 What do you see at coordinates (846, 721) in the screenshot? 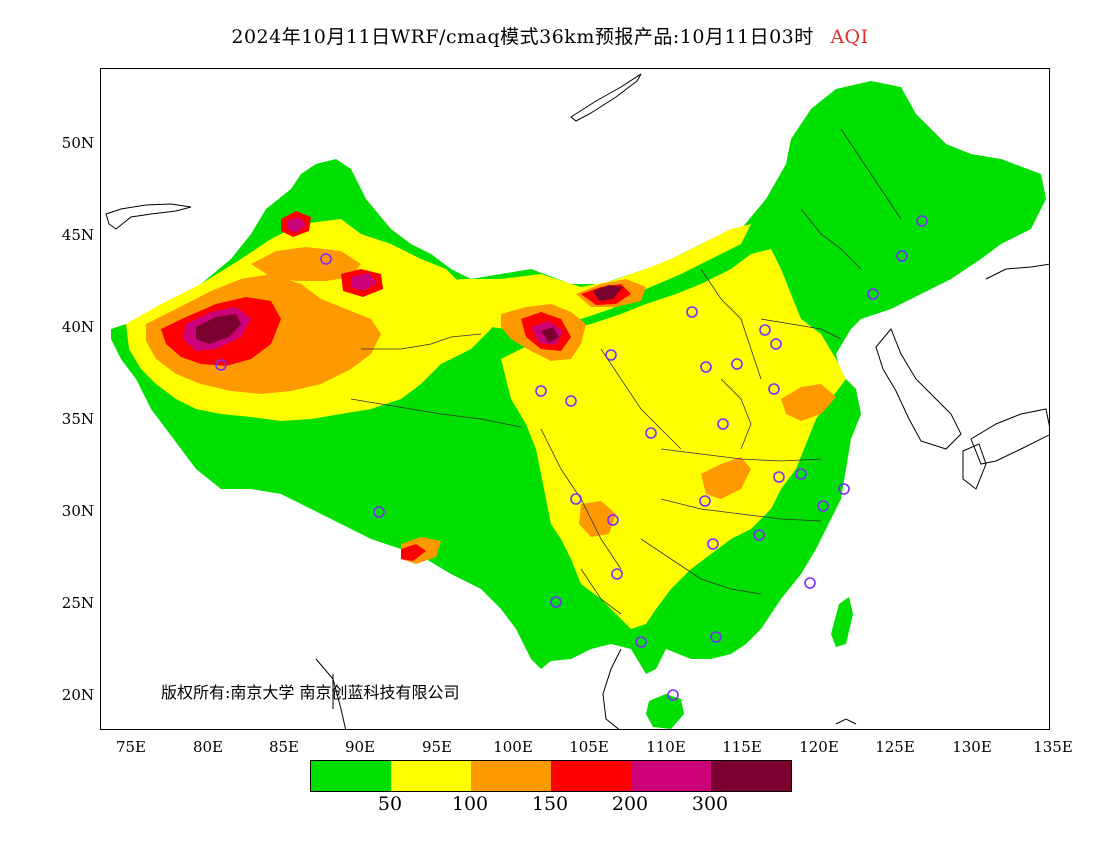
I see `philippines-coast` at bounding box center [846, 721].